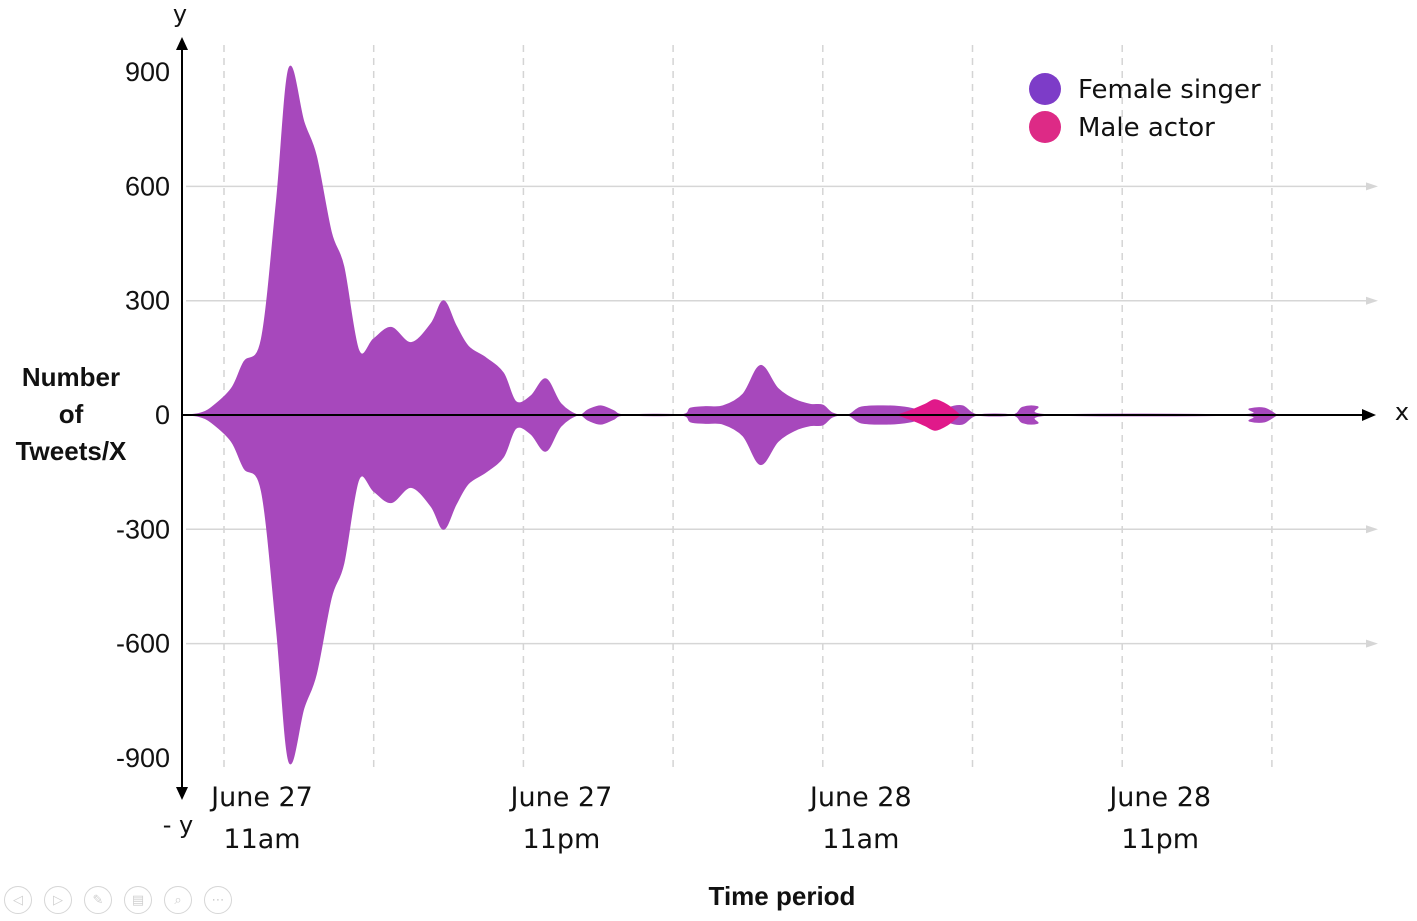 The width and height of the screenshot is (1417, 921). Describe the element at coordinates (98, 900) in the screenshot. I see `pen-icon: ✎` at that location.